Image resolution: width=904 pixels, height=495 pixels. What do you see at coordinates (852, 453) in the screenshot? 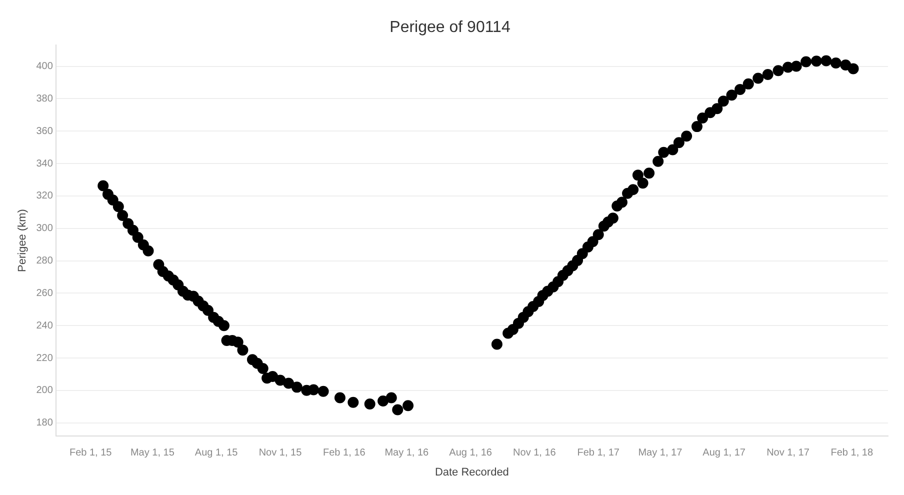
I see `x-tick-label: Feb 1, 18` at bounding box center [852, 453].